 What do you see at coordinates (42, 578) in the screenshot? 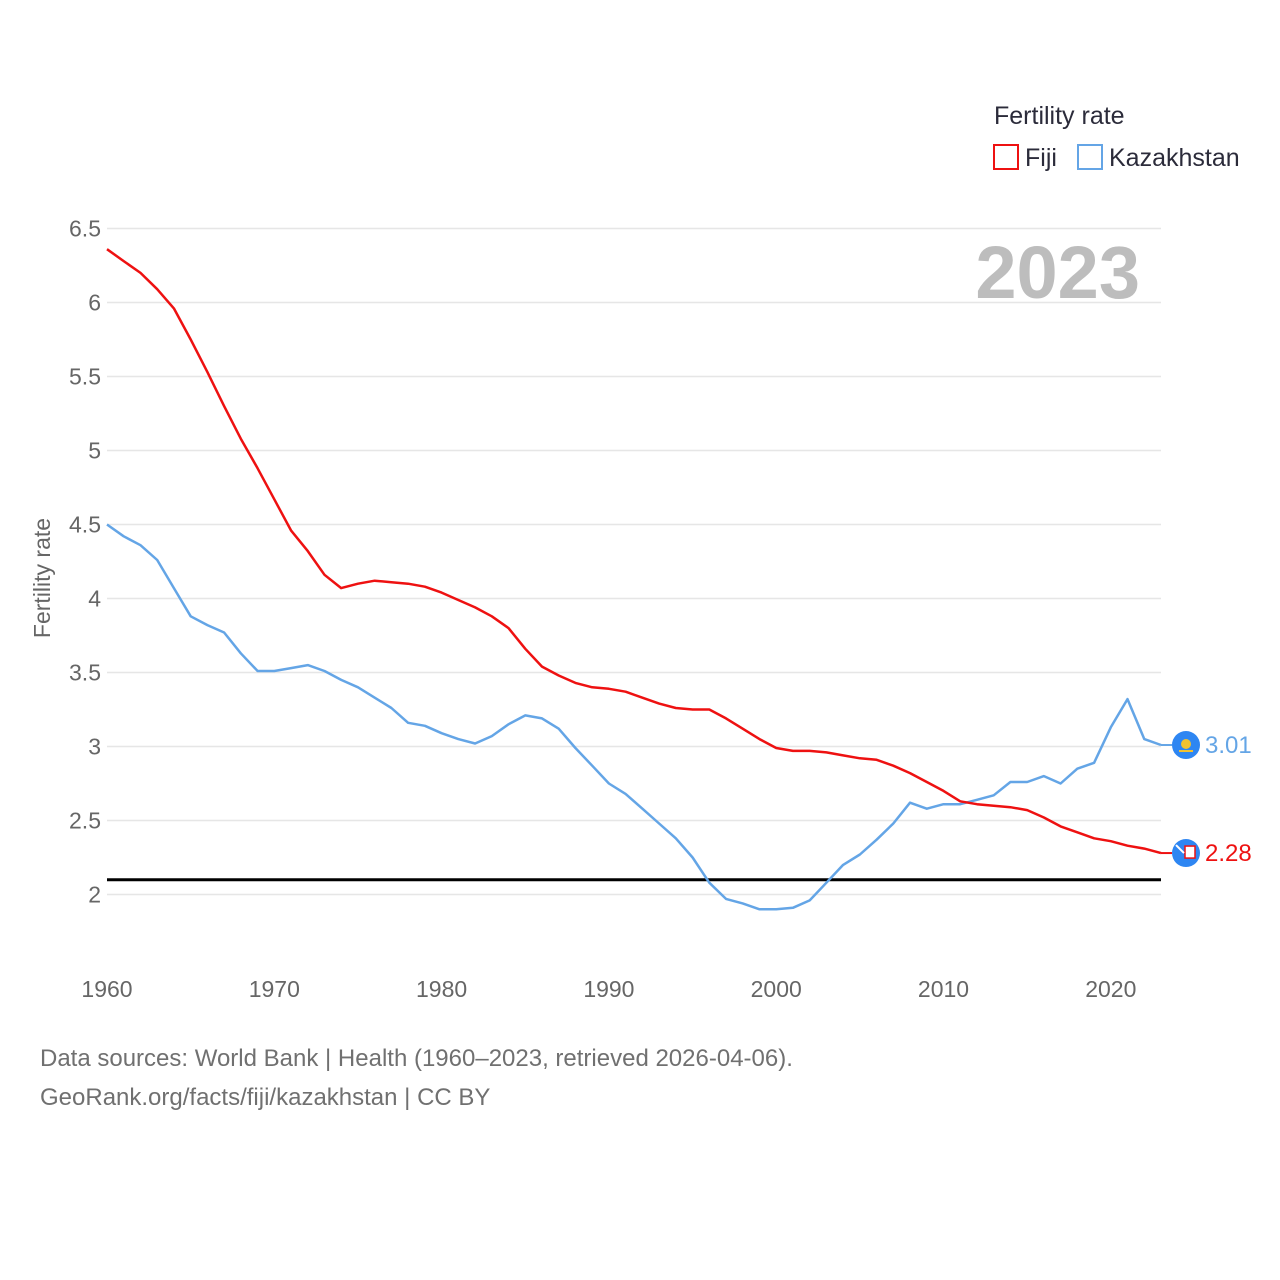
I see `y-axis-title: Fertility rate` at bounding box center [42, 578].